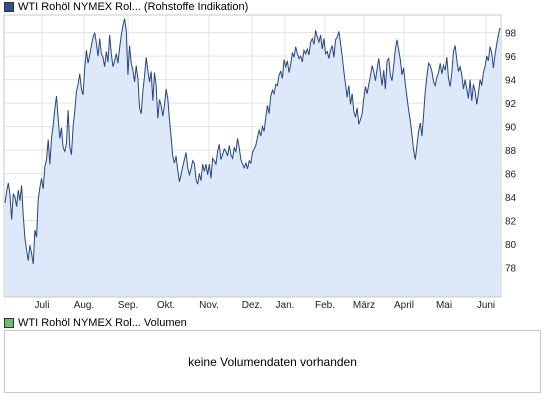 The width and height of the screenshot is (545, 401). I want to click on y-tick-label: 96, so click(511, 57).